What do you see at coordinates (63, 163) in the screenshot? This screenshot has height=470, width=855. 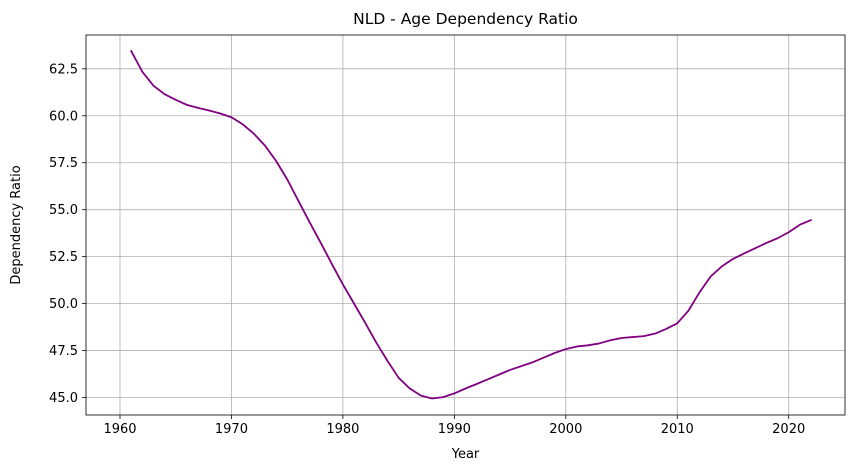 I see `y-tick-label: 57.5` at bounding box center [63, 163].